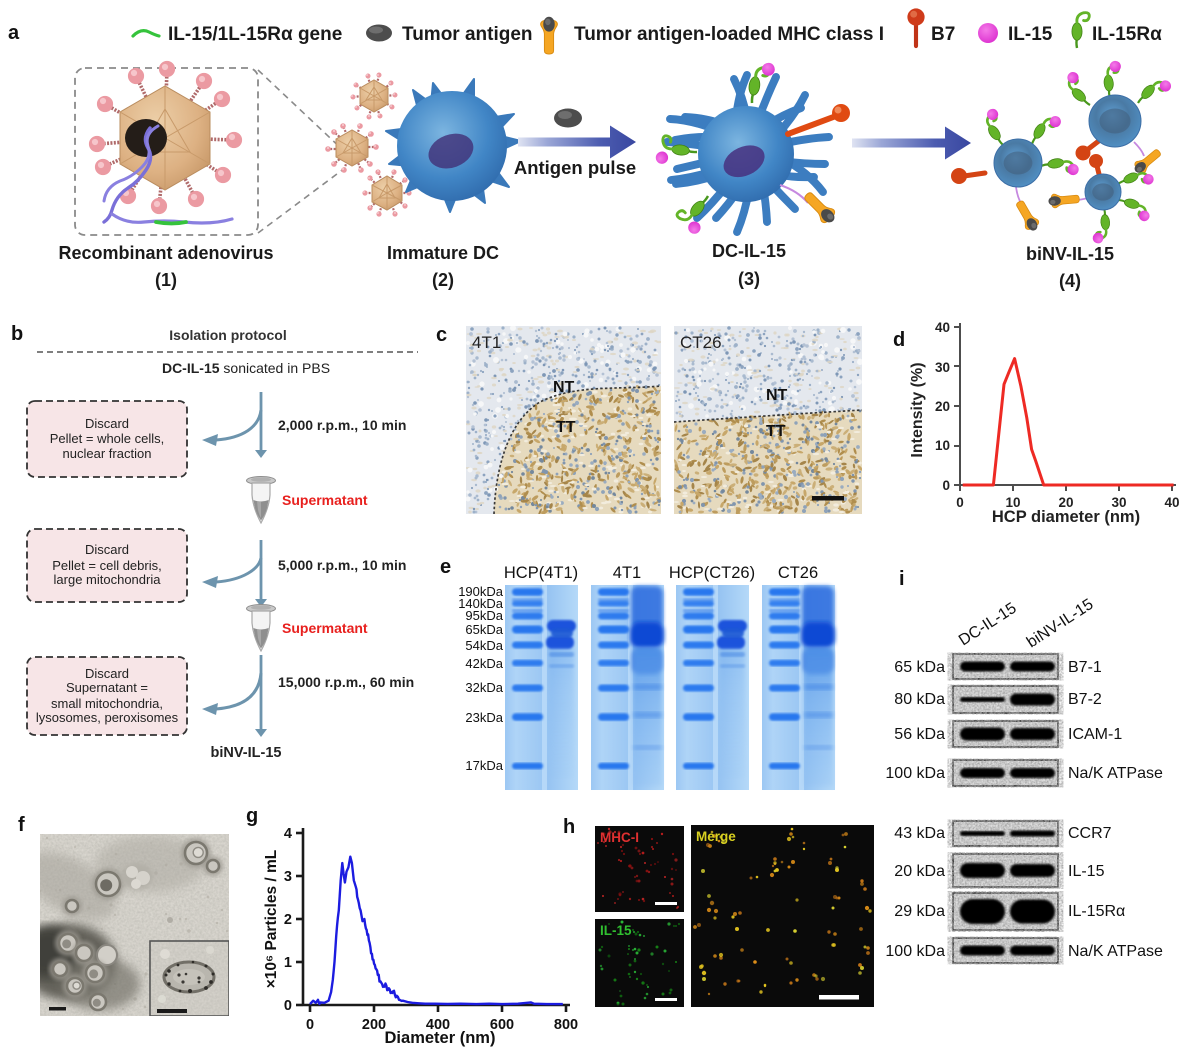 The width and height of the screenshot is (1186, 1052). What do you see at coordinates (484, 645) in the screenshot?
I see `svg-text: 54kDa` at bounding box center [484, 645].